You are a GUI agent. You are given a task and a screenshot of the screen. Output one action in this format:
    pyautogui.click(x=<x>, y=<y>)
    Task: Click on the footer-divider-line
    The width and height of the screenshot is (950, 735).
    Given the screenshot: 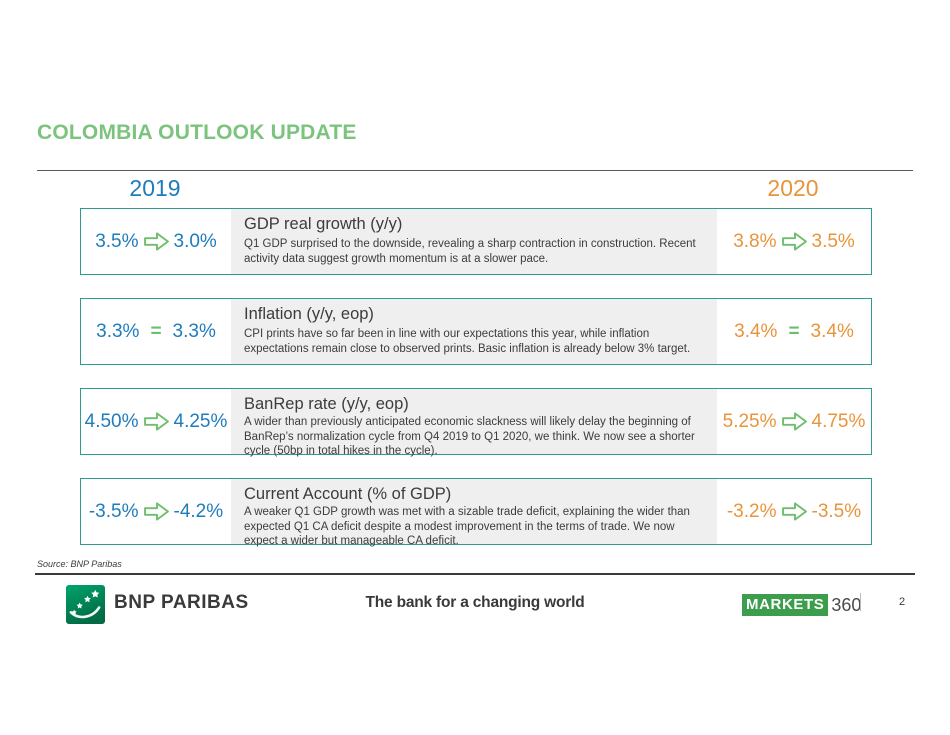 What is the action you would take?
    pyautogui.click(x=475, y=574)
    